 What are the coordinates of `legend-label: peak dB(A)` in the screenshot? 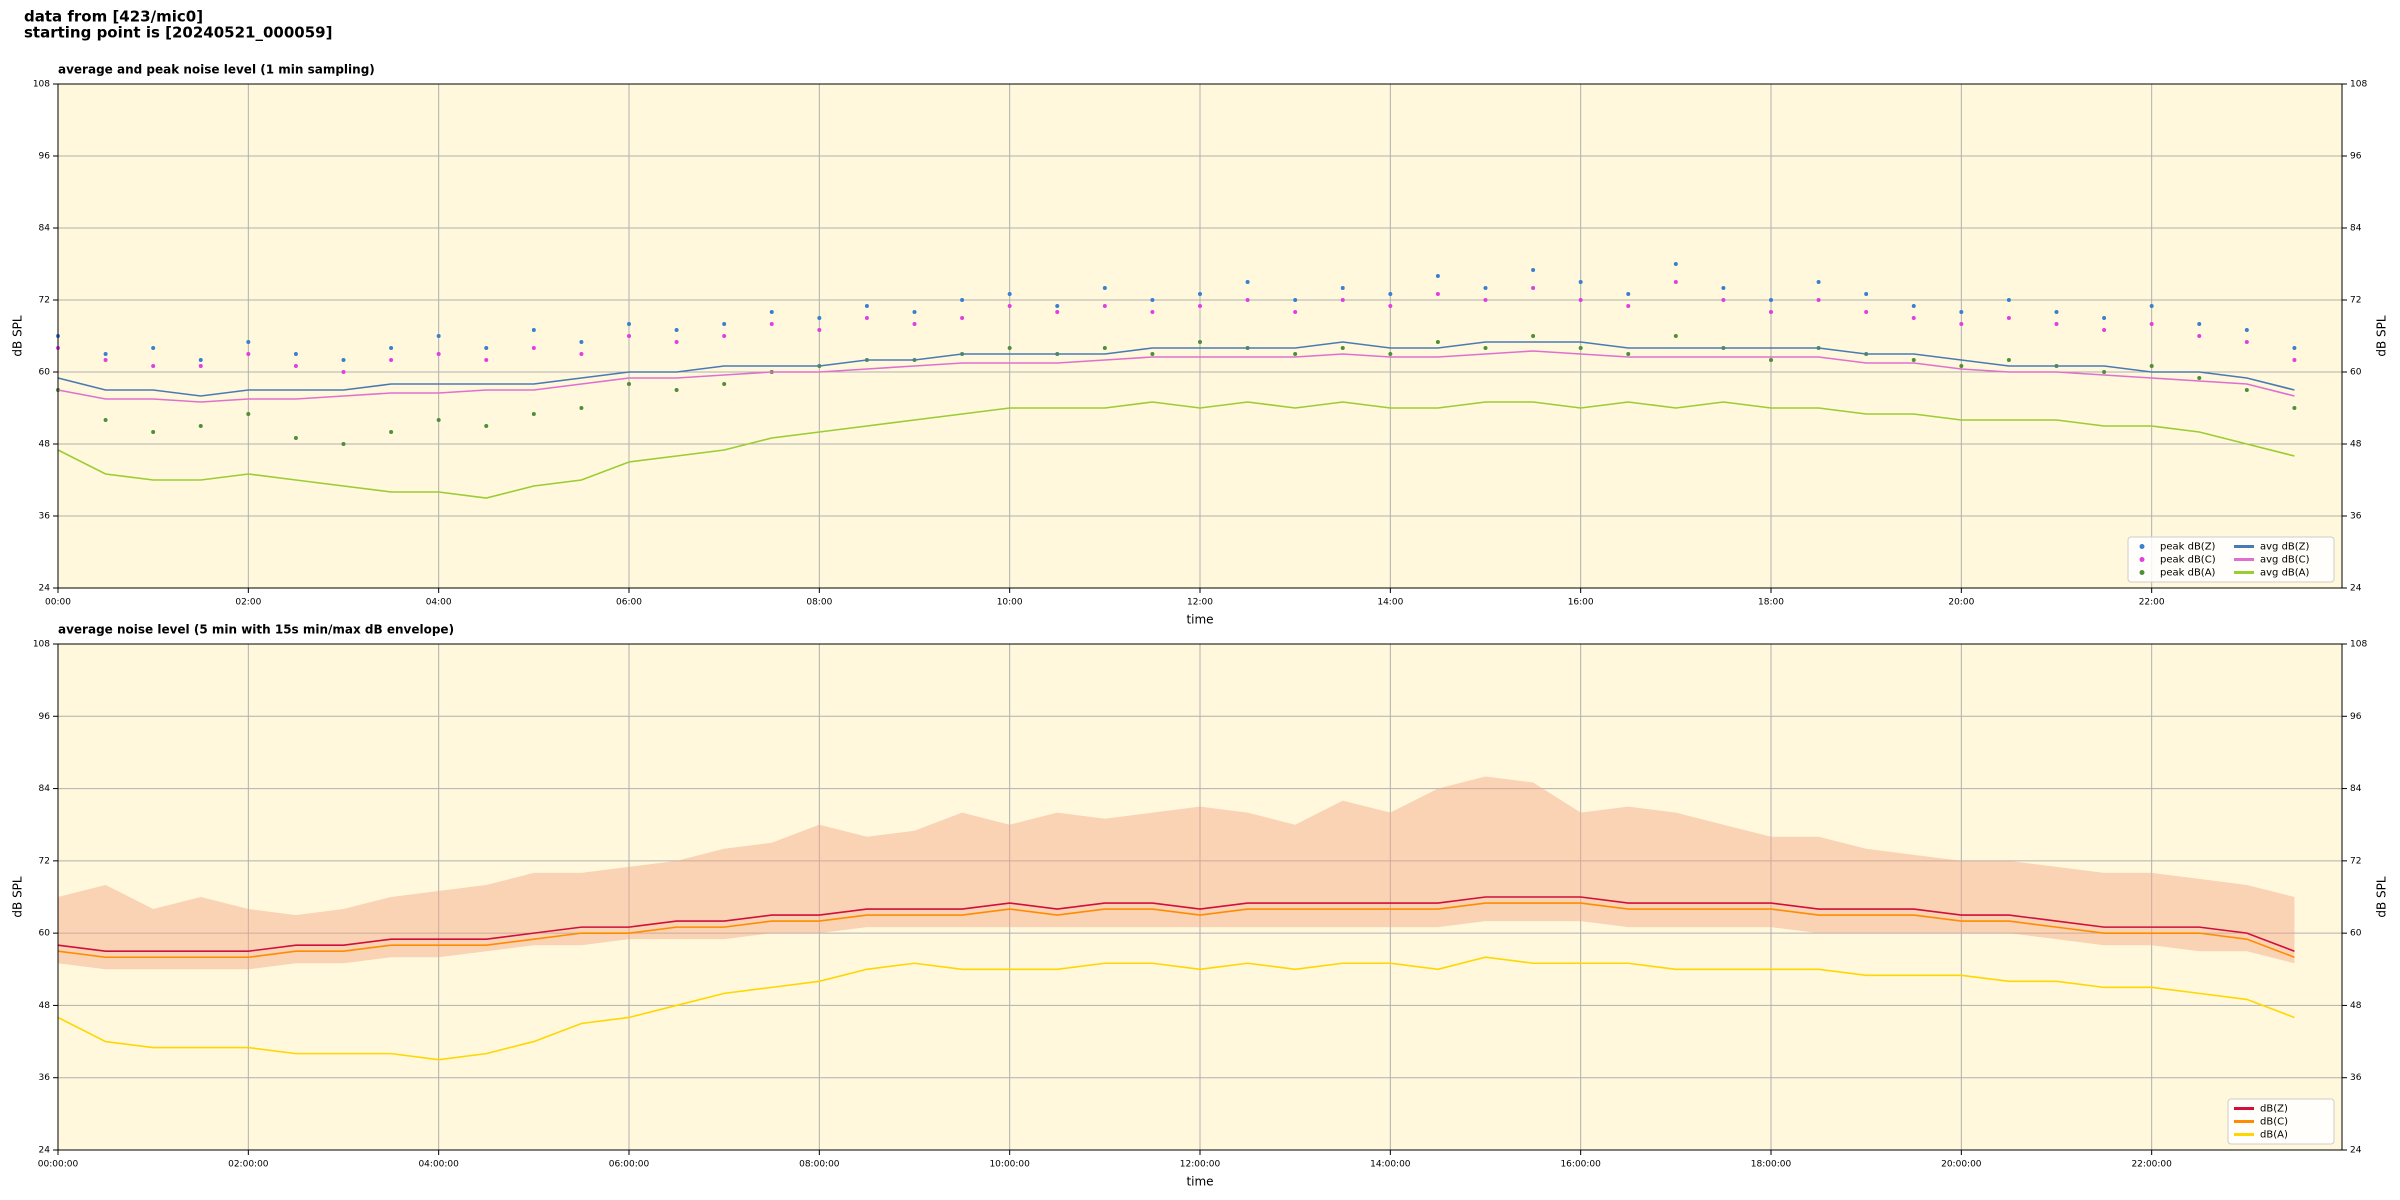 It's located at (2188, 573).